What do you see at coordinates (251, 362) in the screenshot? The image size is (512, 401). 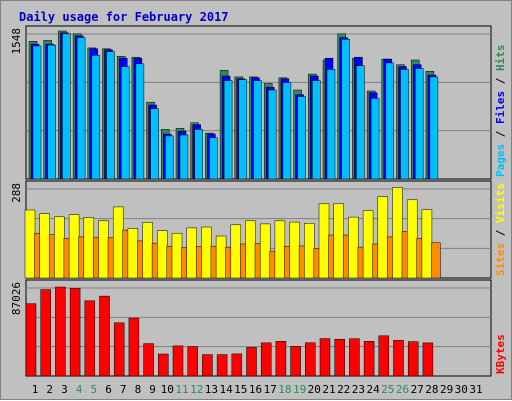 I see `bar-kbytes-day-16: KBytes 16: 28300` at bounding box center [251, 362].